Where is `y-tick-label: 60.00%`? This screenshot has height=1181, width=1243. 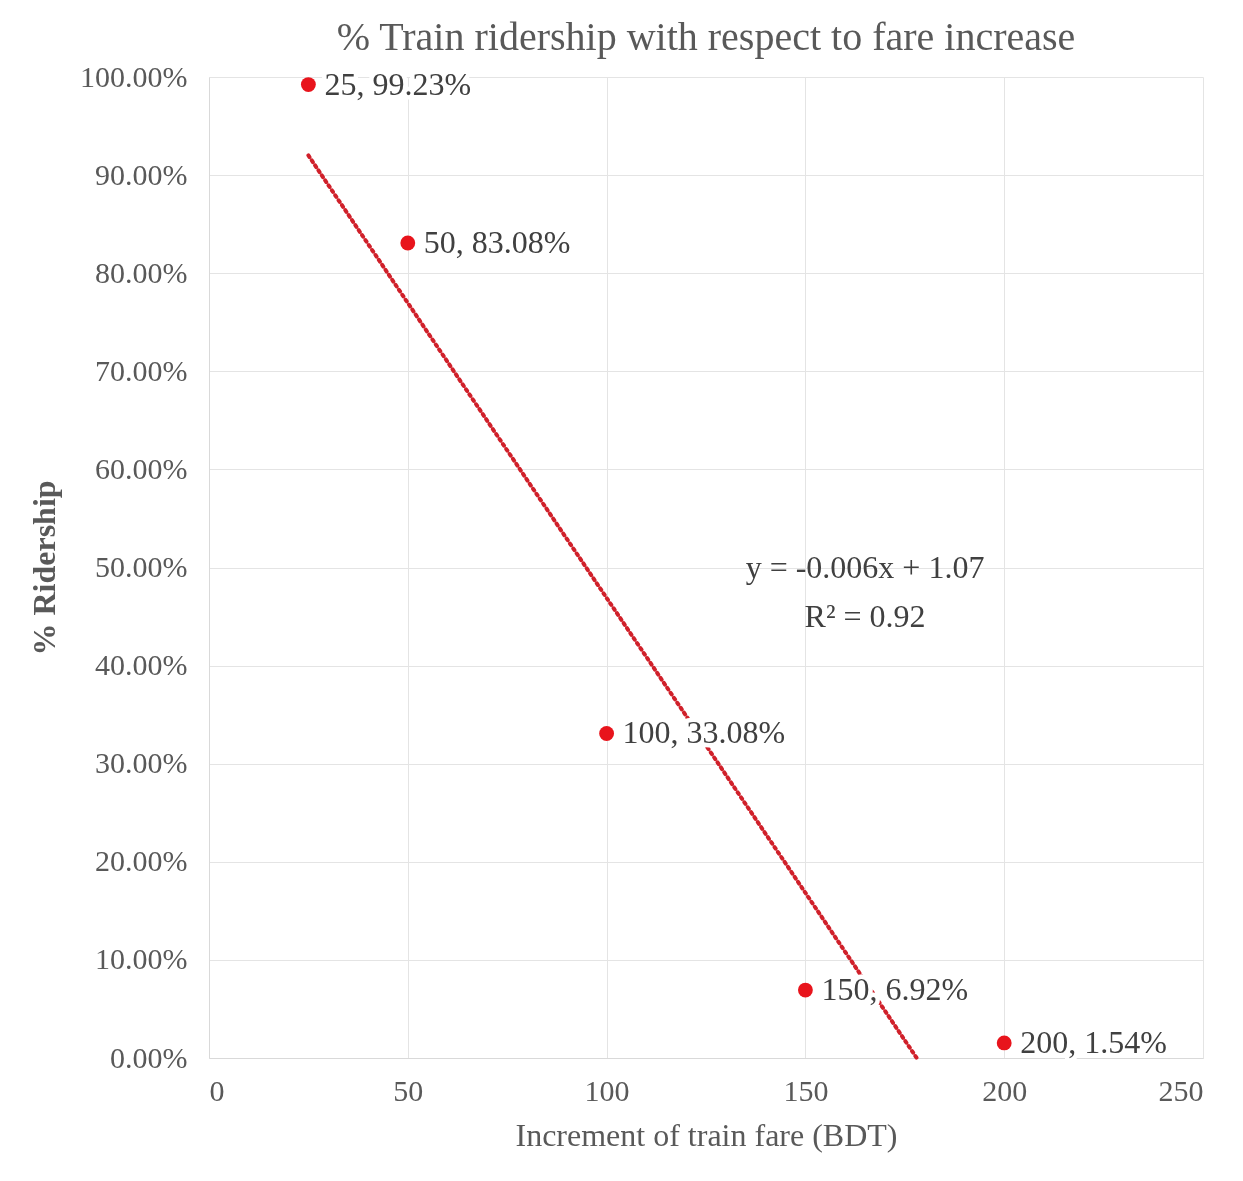
y-tick-label: 60.00% is located at coordinates (141, 468).